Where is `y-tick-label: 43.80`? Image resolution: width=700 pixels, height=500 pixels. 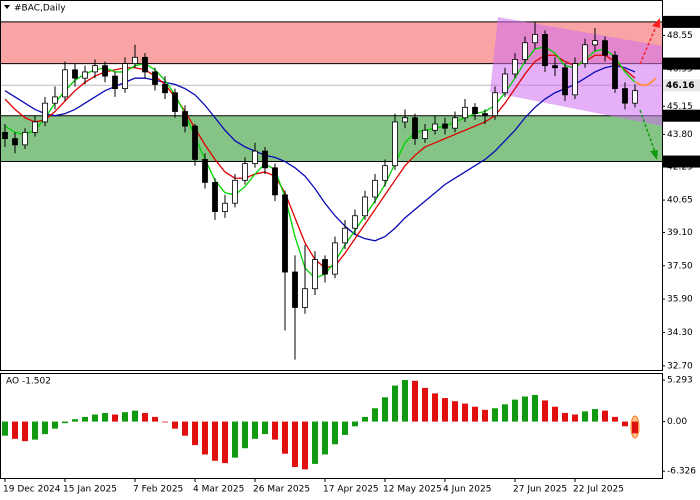 y-tick-label: 43.80 is located at coordinates (680, 135).